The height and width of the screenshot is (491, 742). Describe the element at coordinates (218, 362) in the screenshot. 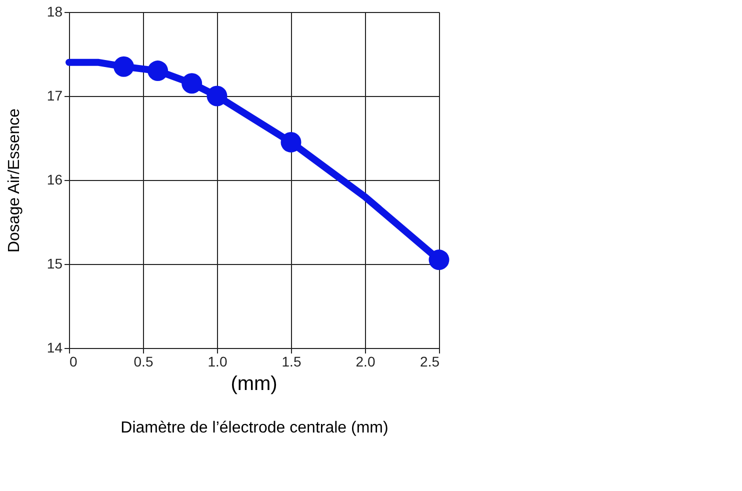

I see `x-tick-label: 1.0` at that location.